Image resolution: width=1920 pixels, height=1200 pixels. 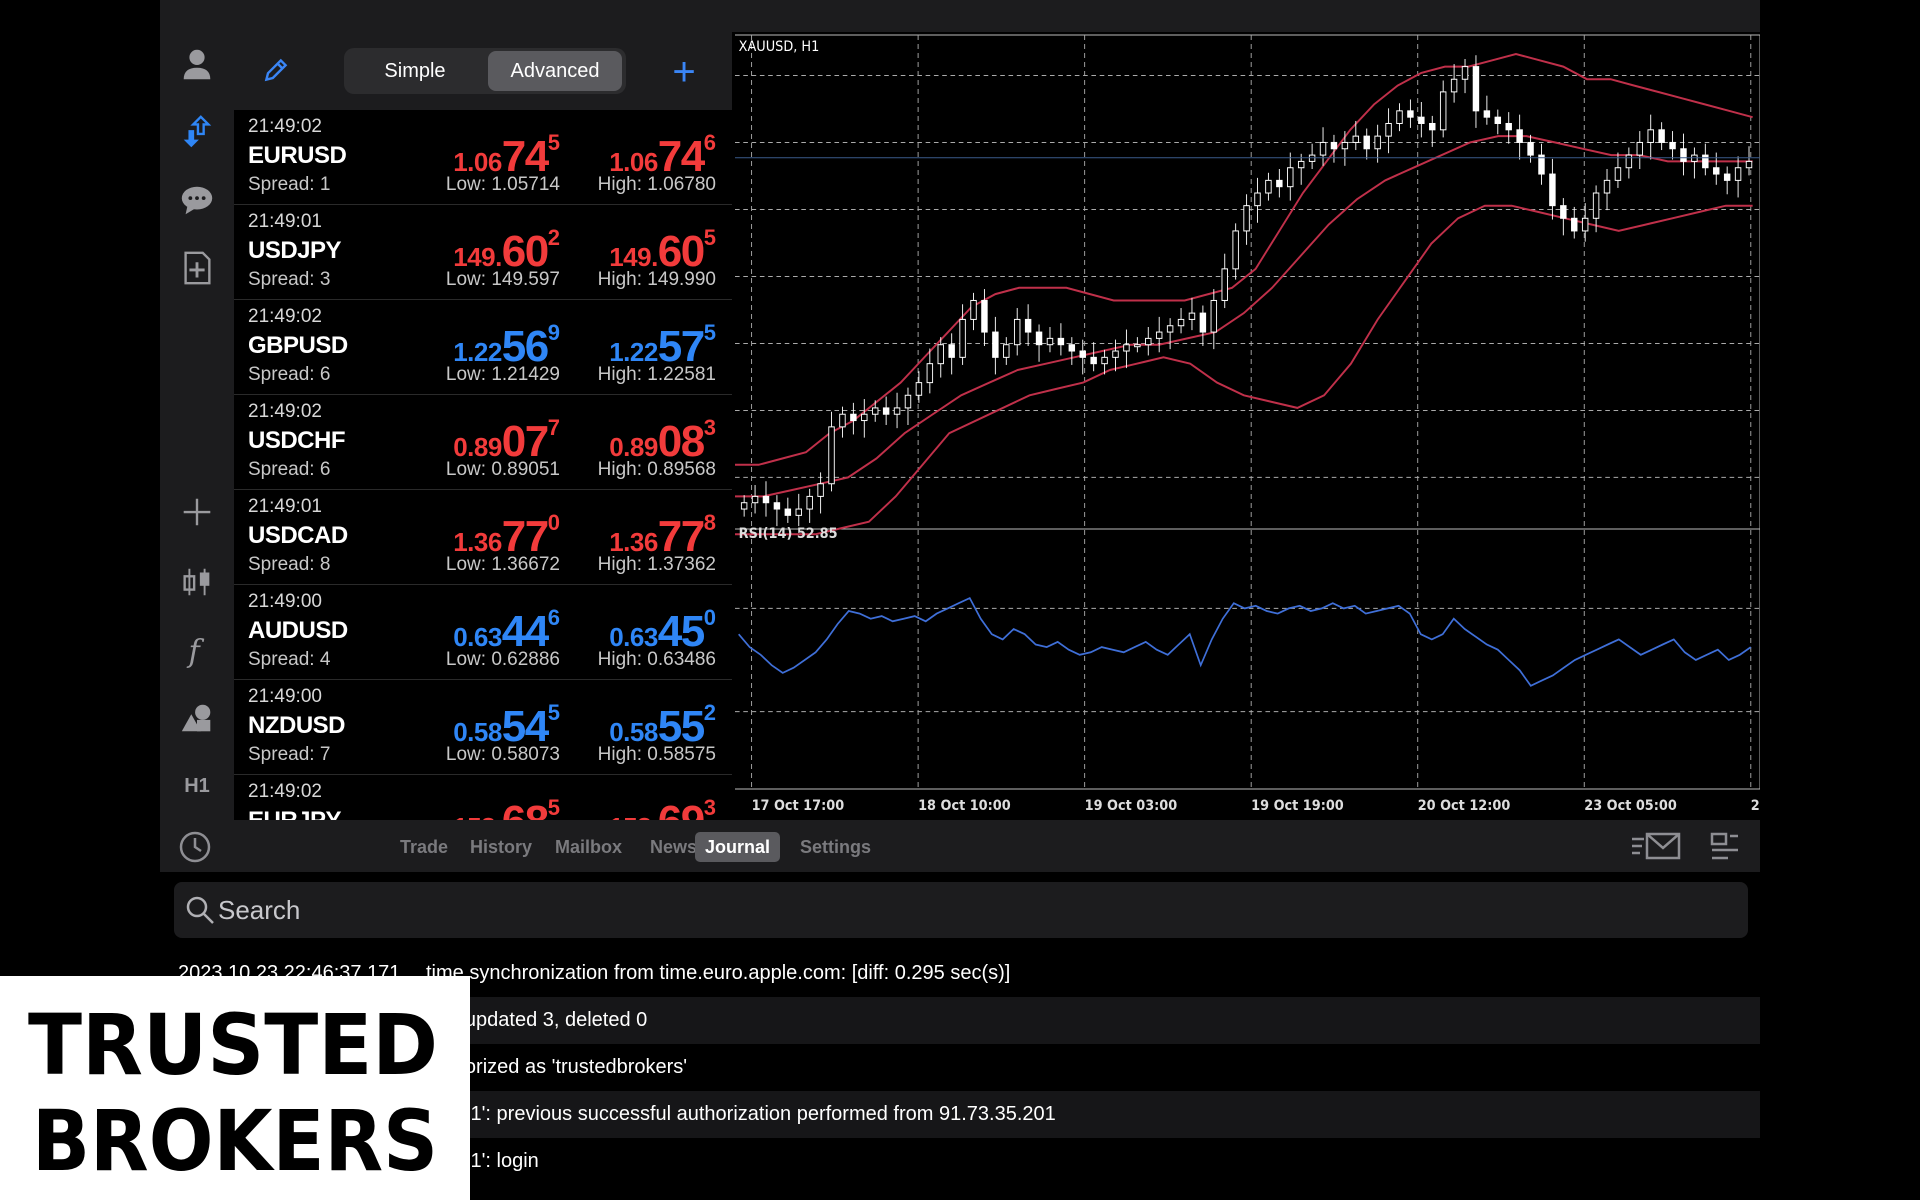 I want to click on indicators-icon: f, so click(x=197, y=650).